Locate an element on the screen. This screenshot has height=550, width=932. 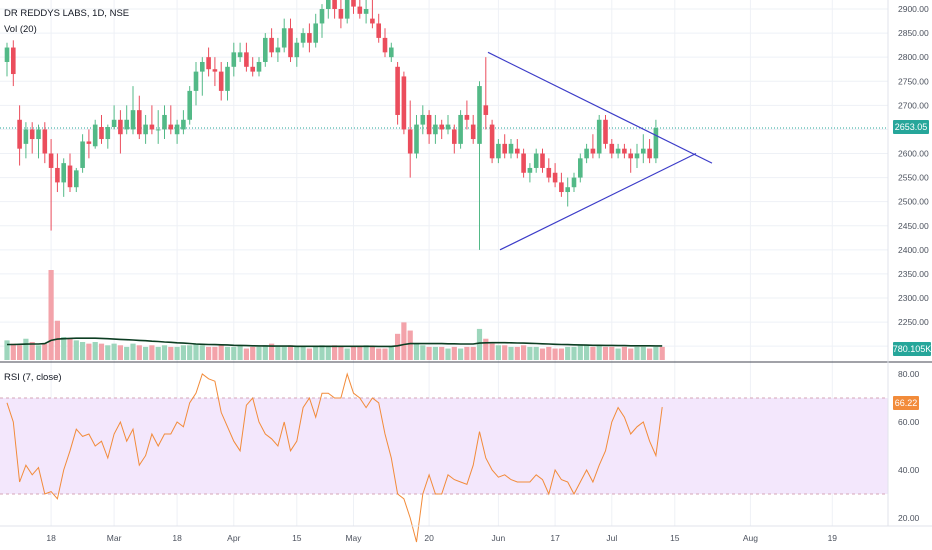
price-tick-label: 2400.00 is located at coordinates (913, 250).